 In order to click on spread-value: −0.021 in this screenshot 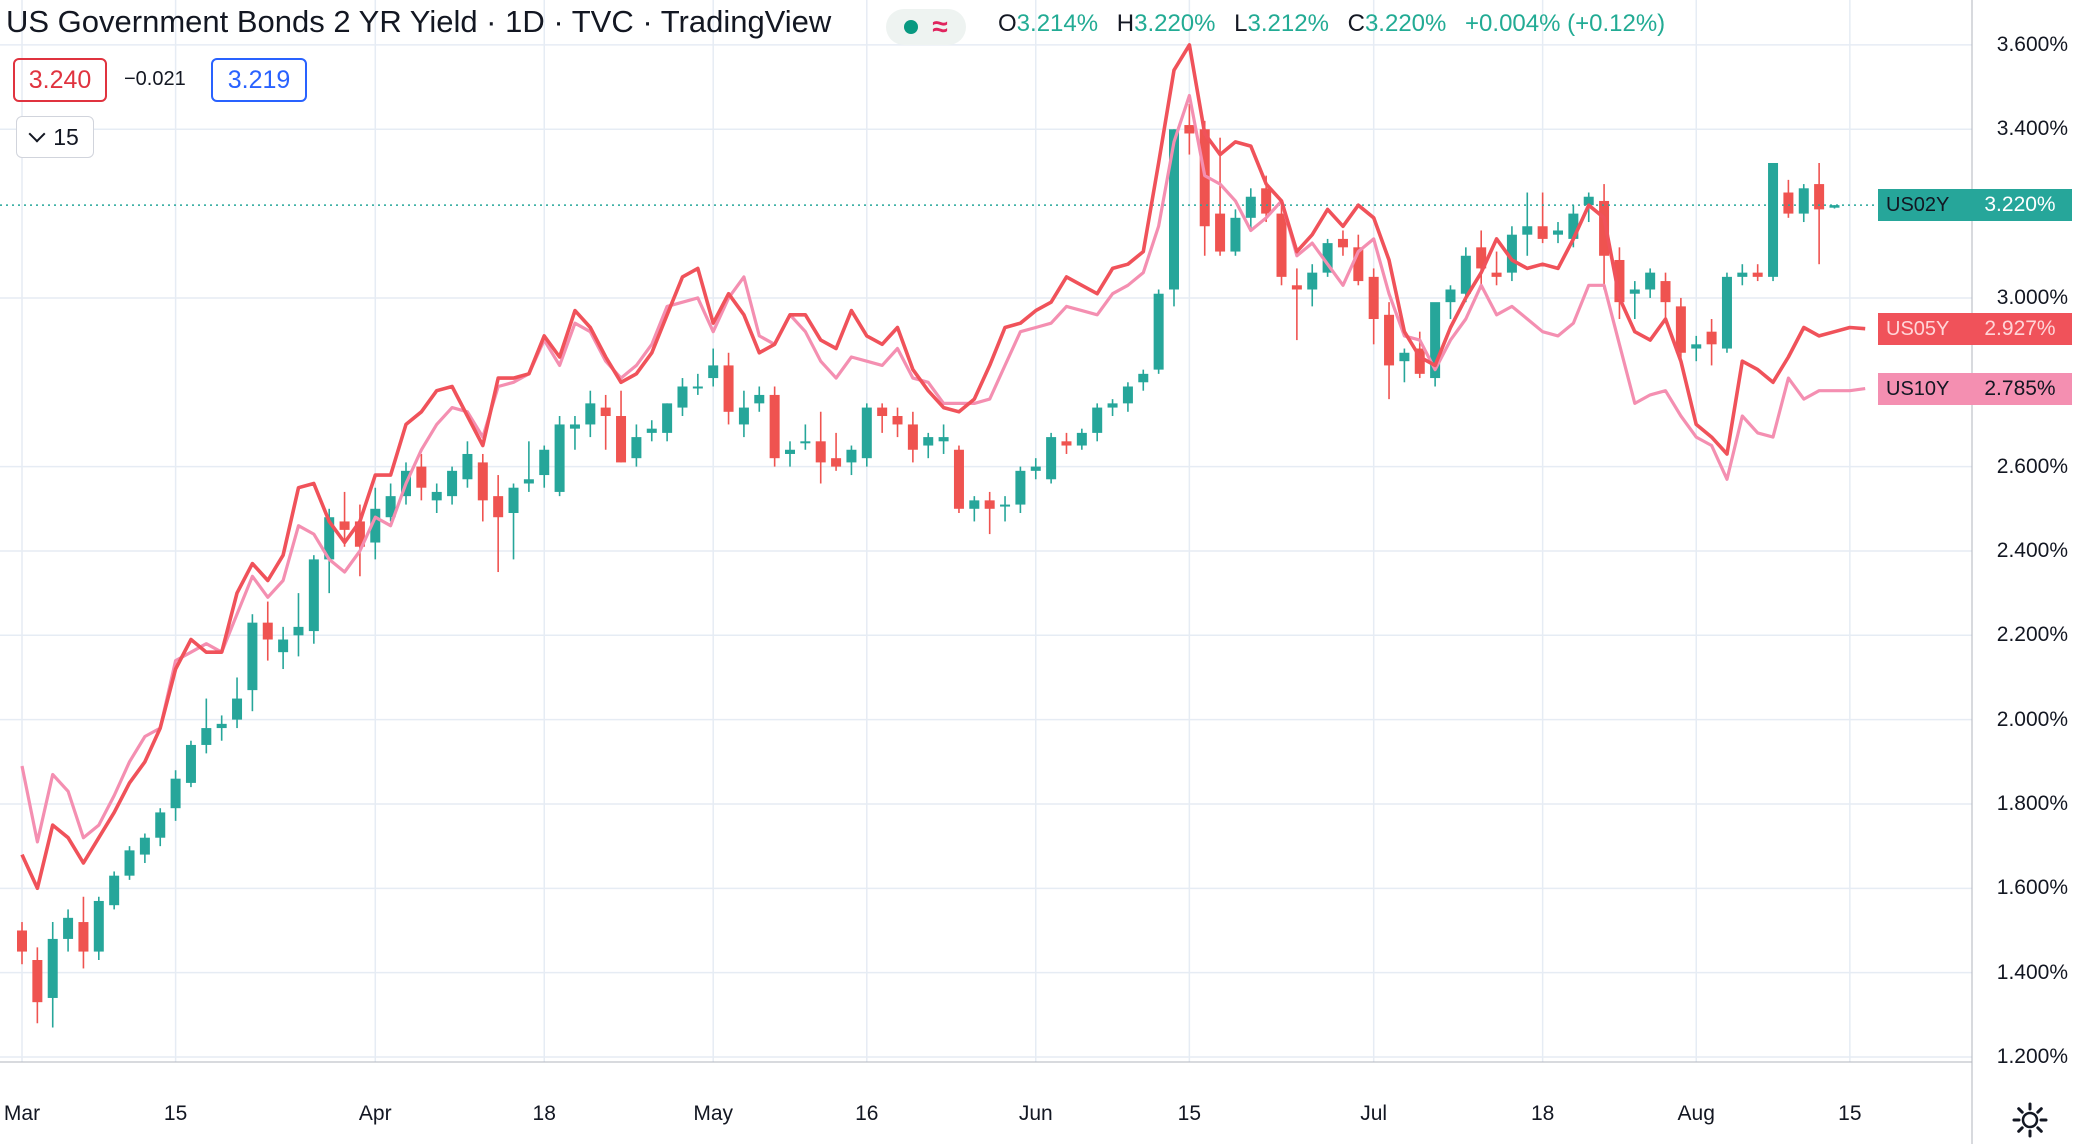, I will do `click(155, 79)`.